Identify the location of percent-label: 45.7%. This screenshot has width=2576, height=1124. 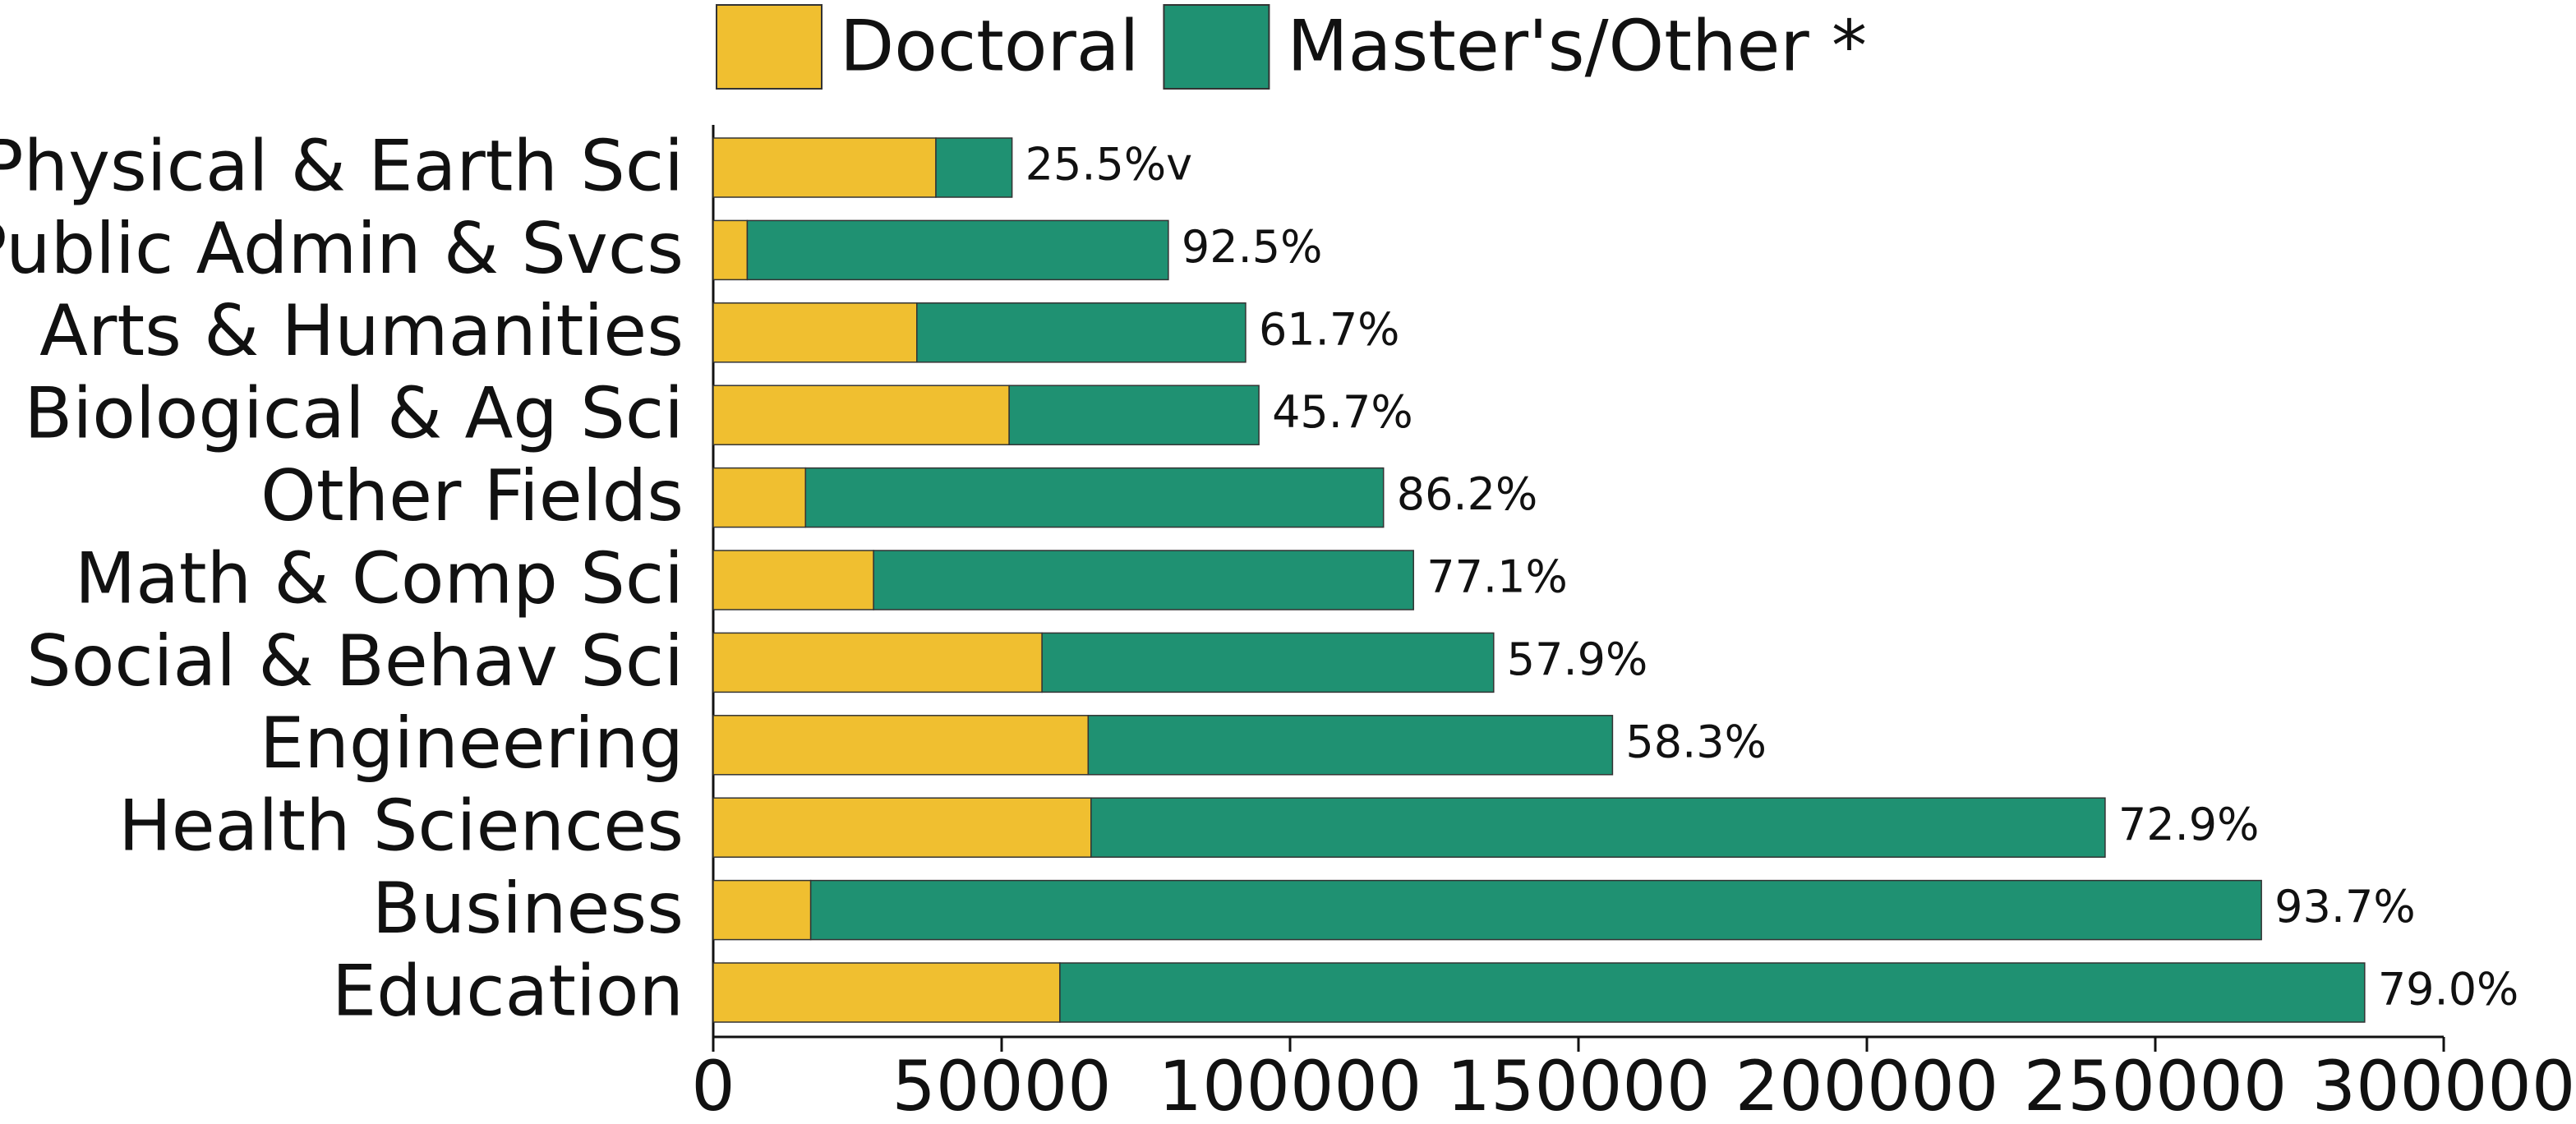
(1342, 412).